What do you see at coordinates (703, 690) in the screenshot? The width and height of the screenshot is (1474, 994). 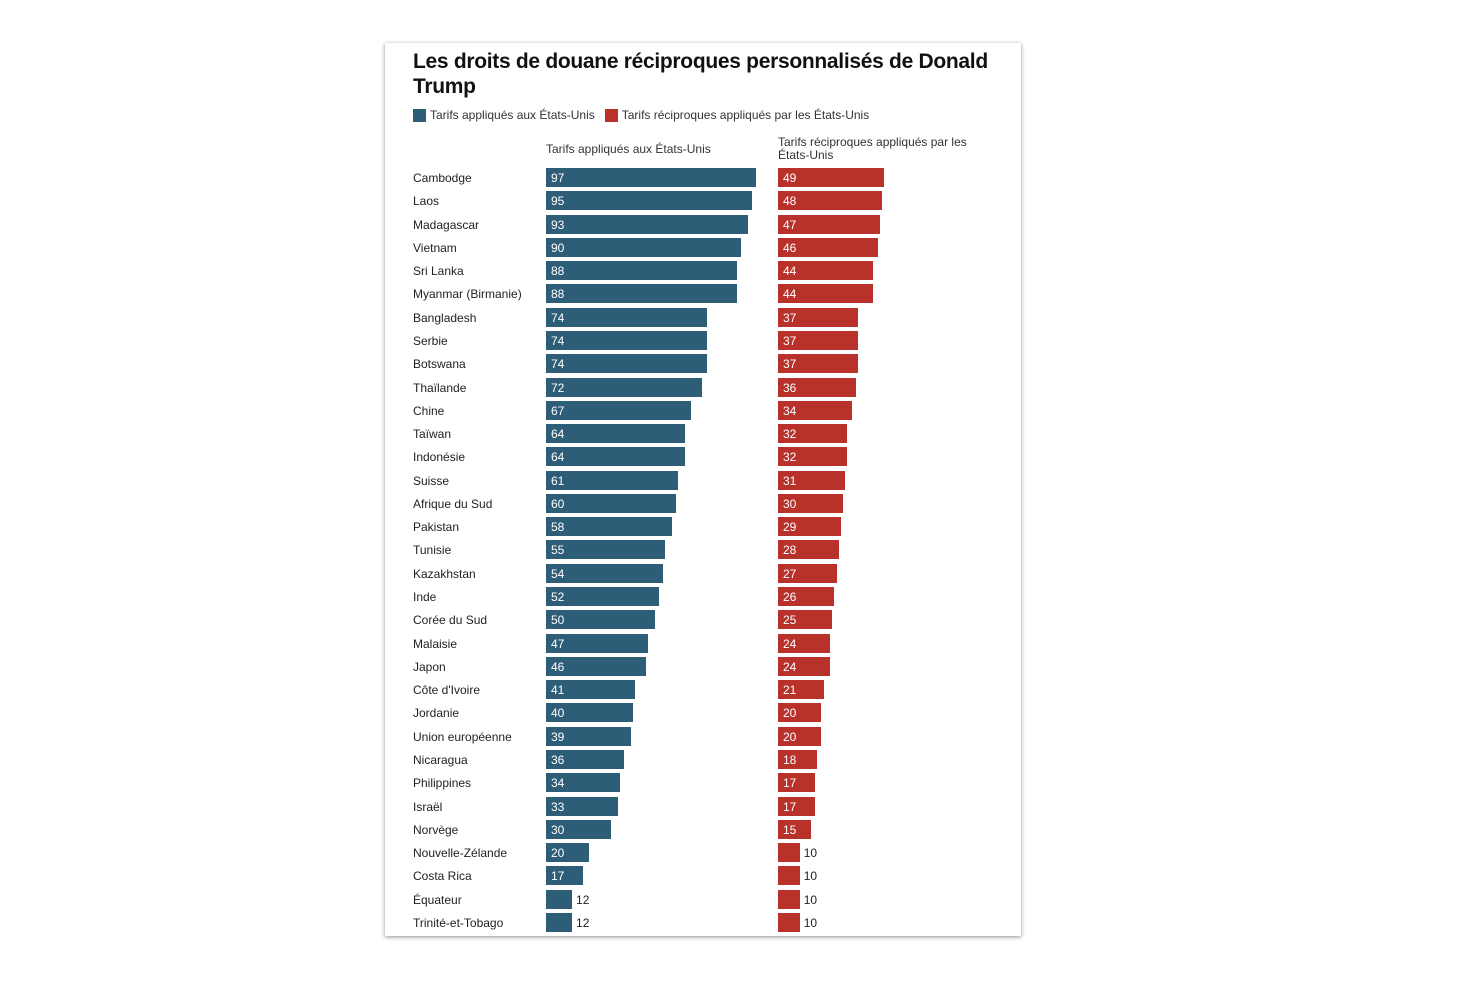 I see `table-row: Côte d'Ivoire 41 21` at bounding box center [703, 690].